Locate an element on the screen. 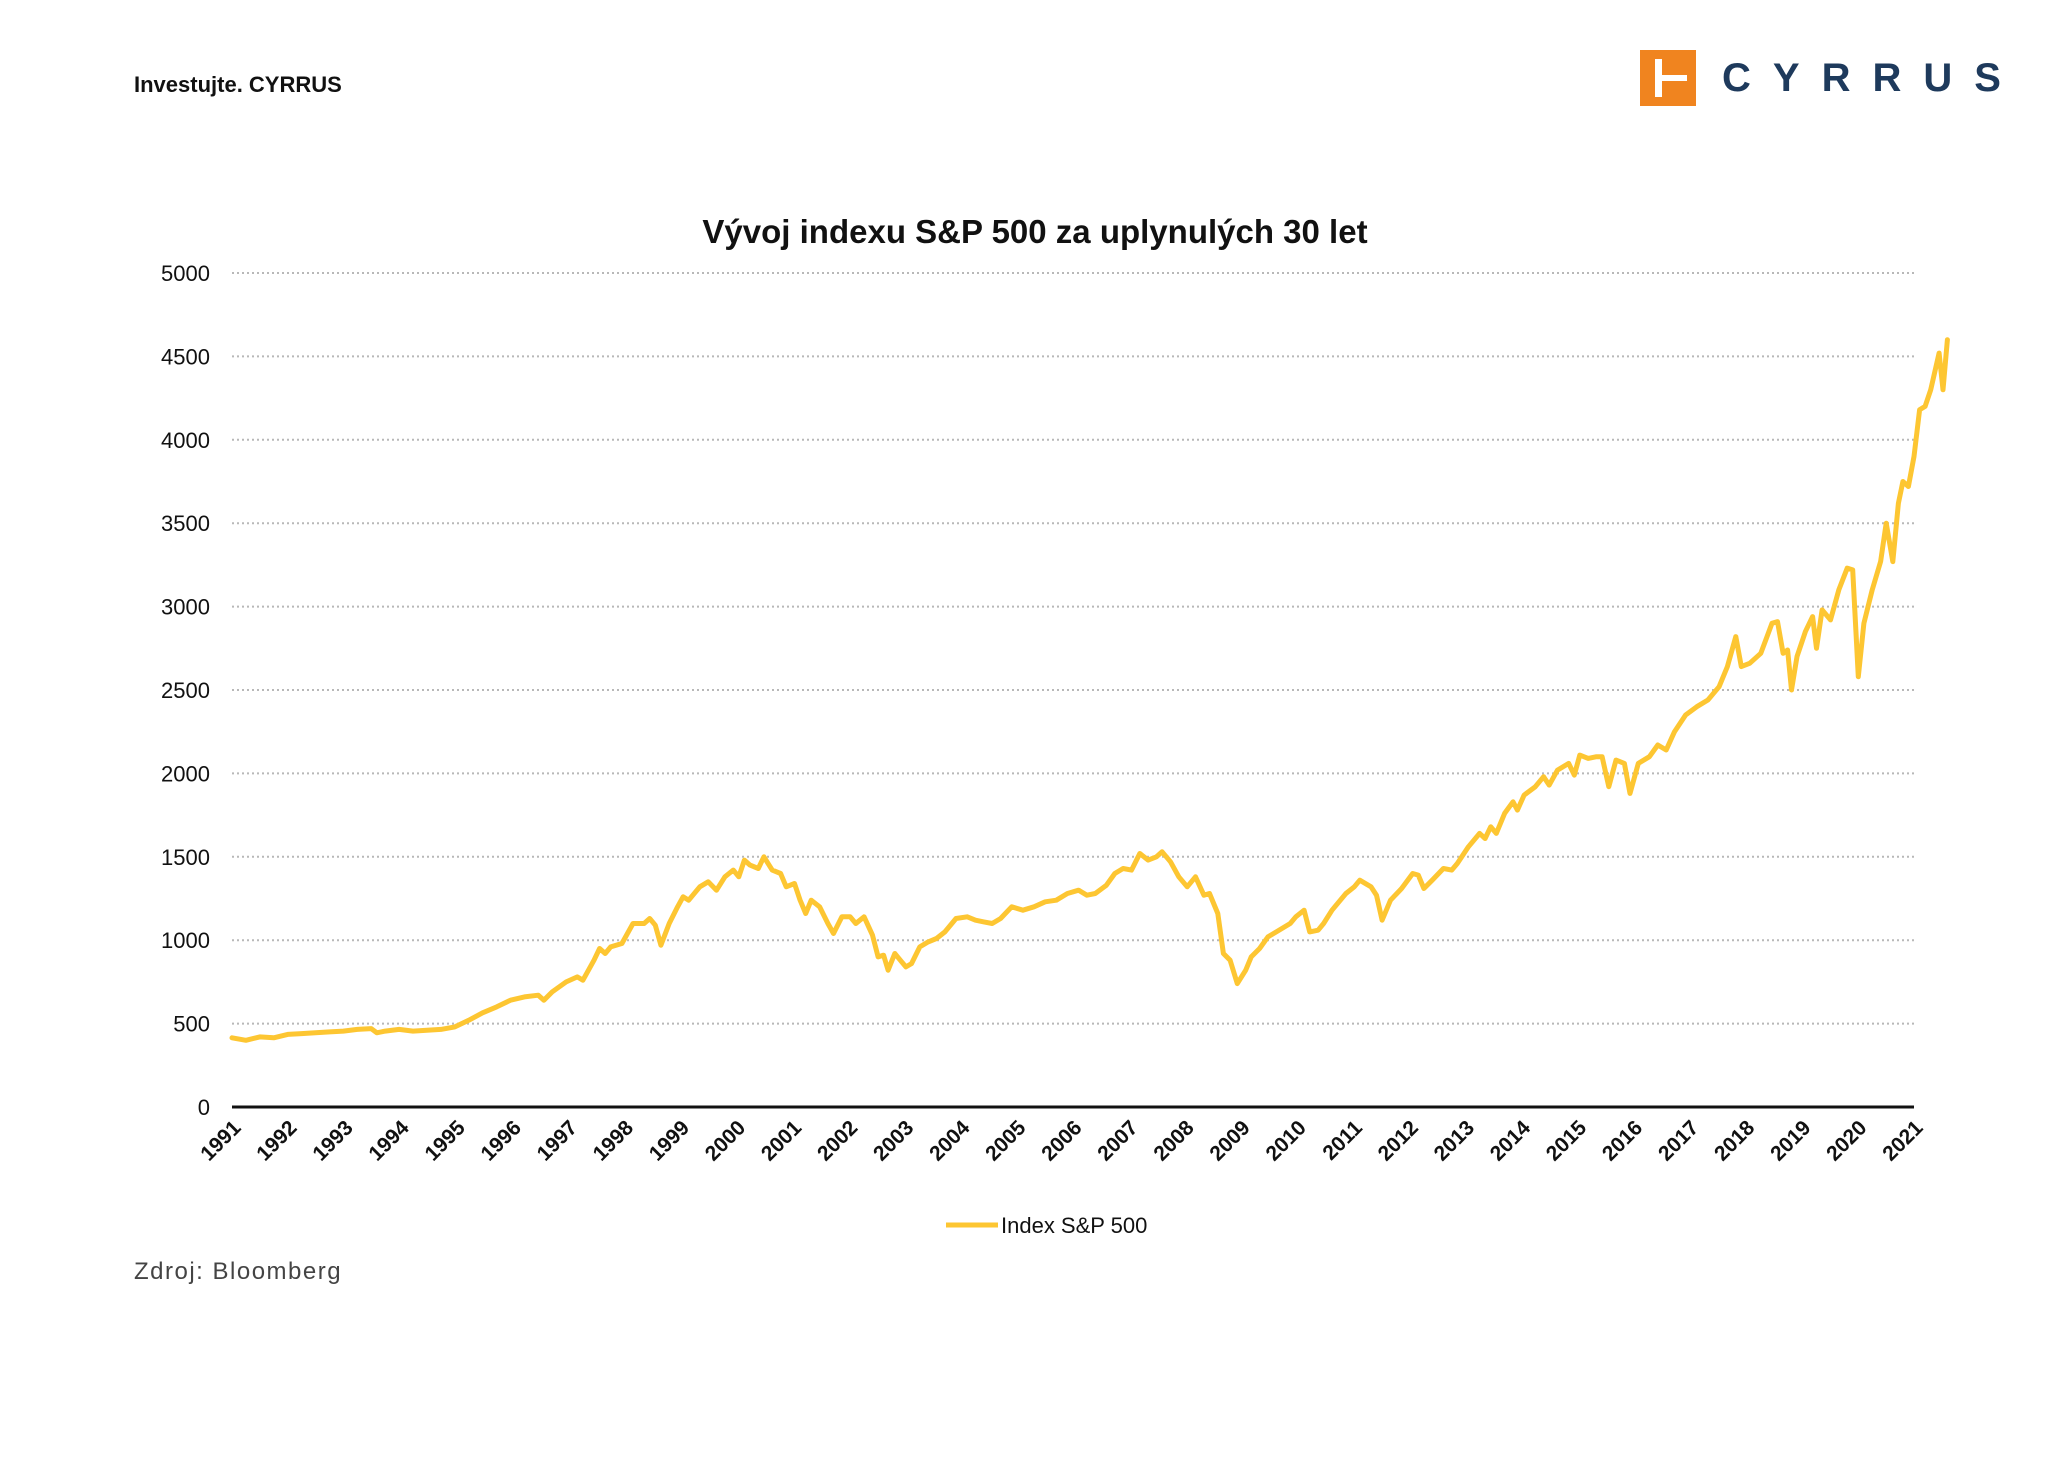 This screenshot has height=1464, width=2070. x-tick-label: 2014 is located at coordinates (1511, 1141).